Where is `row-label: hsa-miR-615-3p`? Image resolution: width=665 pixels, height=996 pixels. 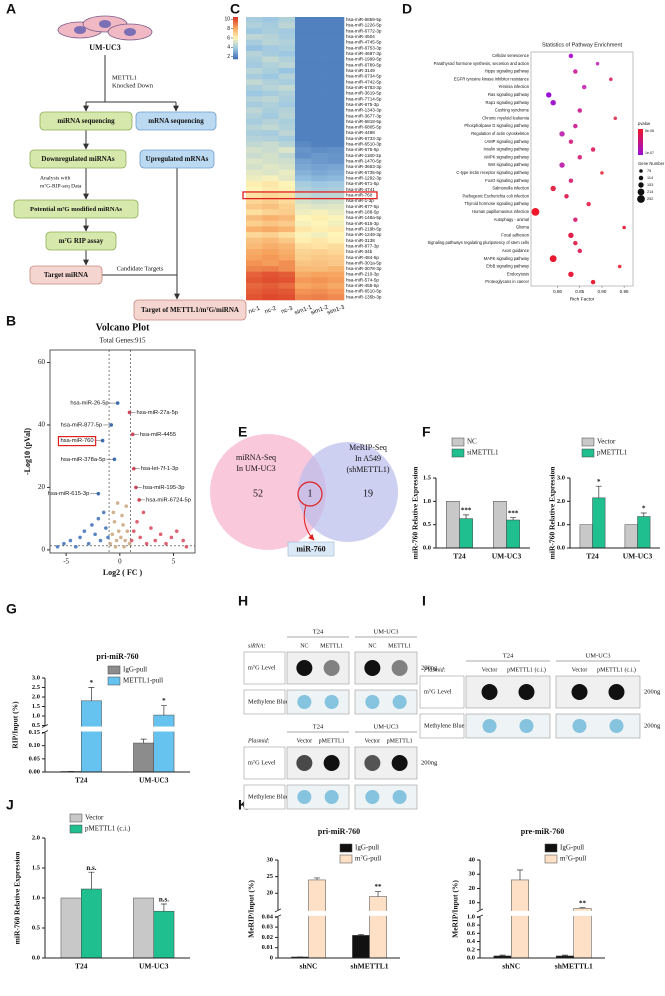 row-label: hsa-miR-615-3p is located at coordinates (362, 223).